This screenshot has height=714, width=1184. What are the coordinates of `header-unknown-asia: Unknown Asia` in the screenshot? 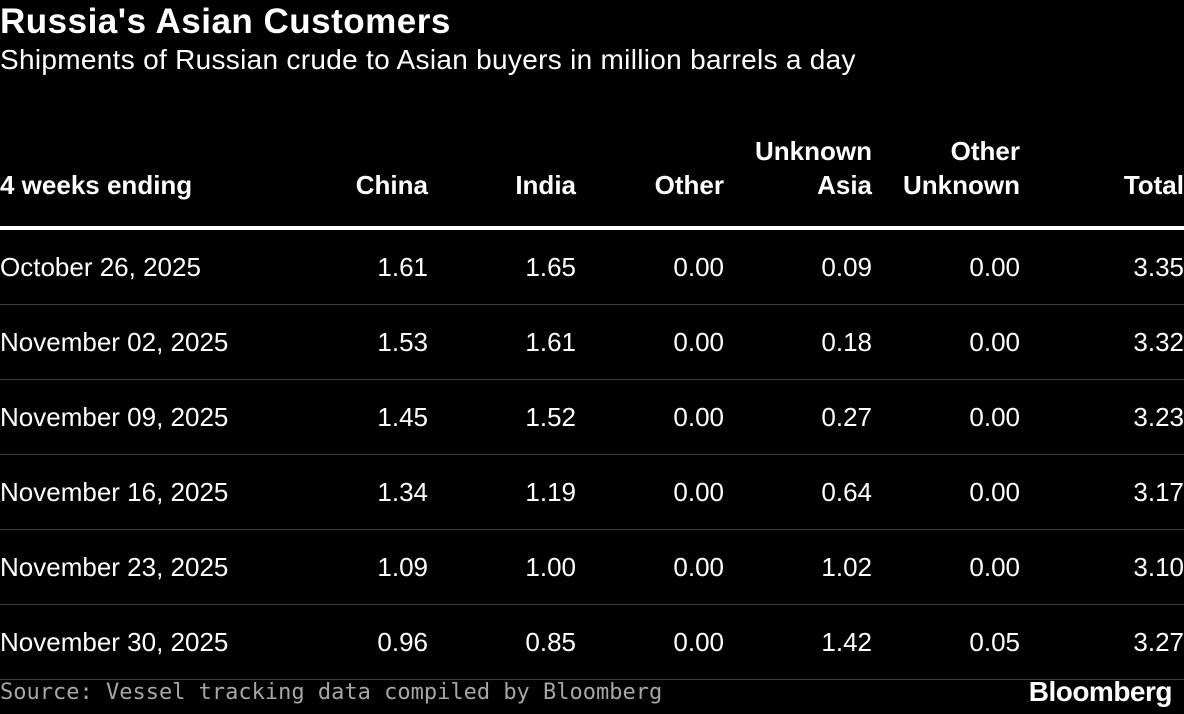 It's located at (798, 169).